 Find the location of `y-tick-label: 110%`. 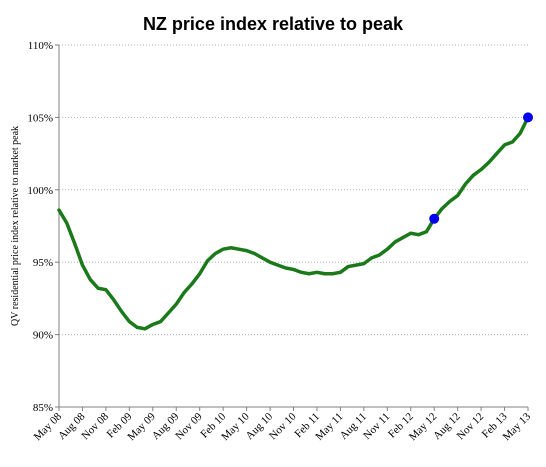

y-tick-label: 110% is located at coordinates (40, 46).